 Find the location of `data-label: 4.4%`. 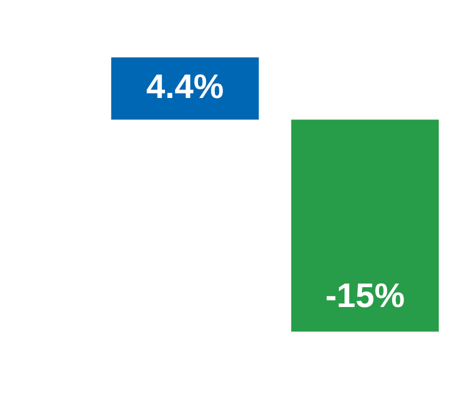

data-label: 4.4% is located at coordinates (185, 87).